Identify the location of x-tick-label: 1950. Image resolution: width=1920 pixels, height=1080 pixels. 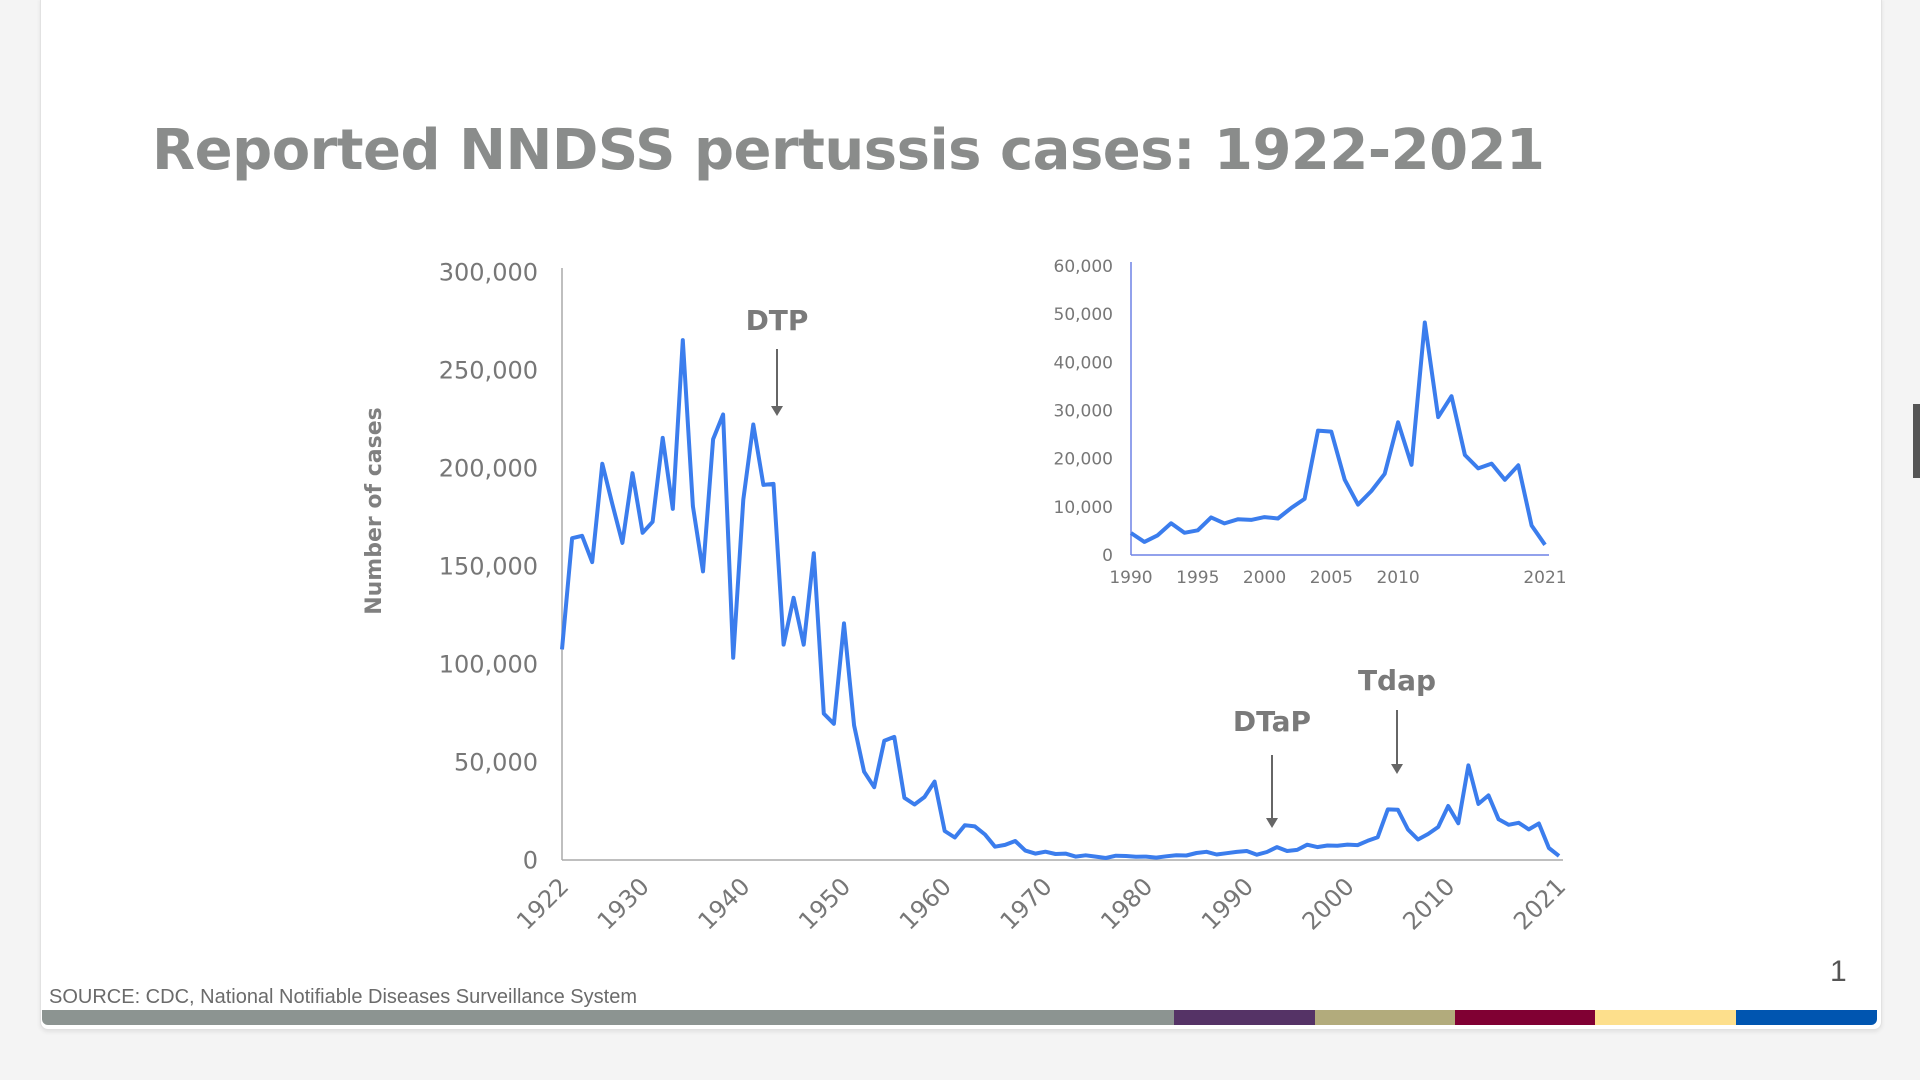
(824, 903).